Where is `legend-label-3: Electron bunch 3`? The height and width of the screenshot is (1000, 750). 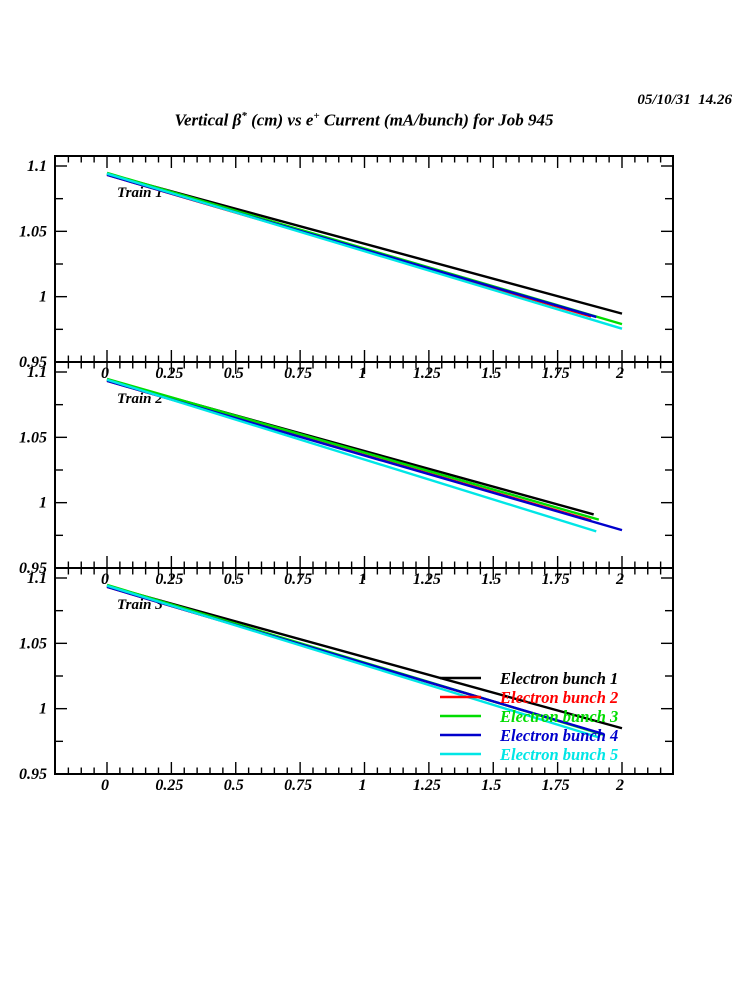
legend-label-3: Electron bunch 3 is located at coordinates (558, 716).